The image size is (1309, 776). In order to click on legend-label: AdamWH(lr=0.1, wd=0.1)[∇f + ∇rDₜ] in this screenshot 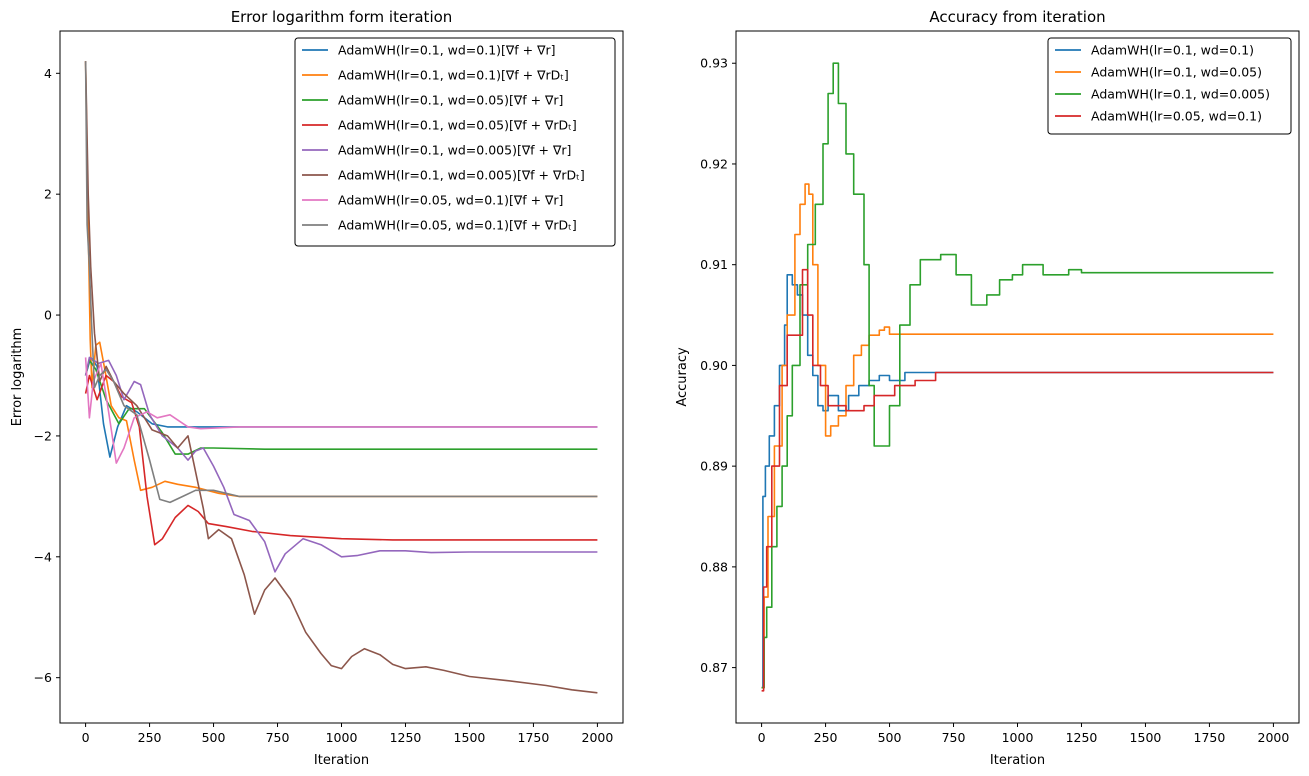, I will do `click(453, 75)`.